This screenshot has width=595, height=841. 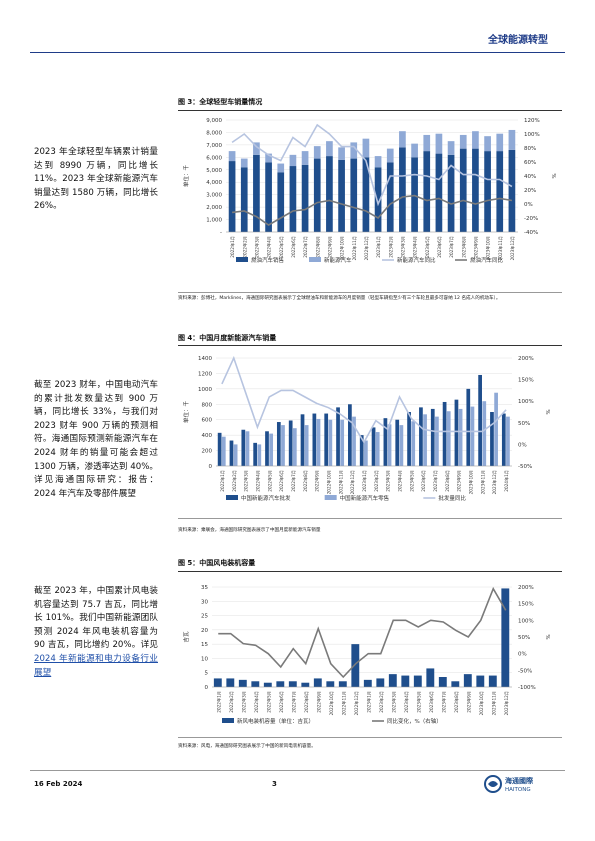 What do you see at coordinates (518, 40) in the screenshot?
I see `report-header-title: 全球能源转型` at bounding box center [518, 40].